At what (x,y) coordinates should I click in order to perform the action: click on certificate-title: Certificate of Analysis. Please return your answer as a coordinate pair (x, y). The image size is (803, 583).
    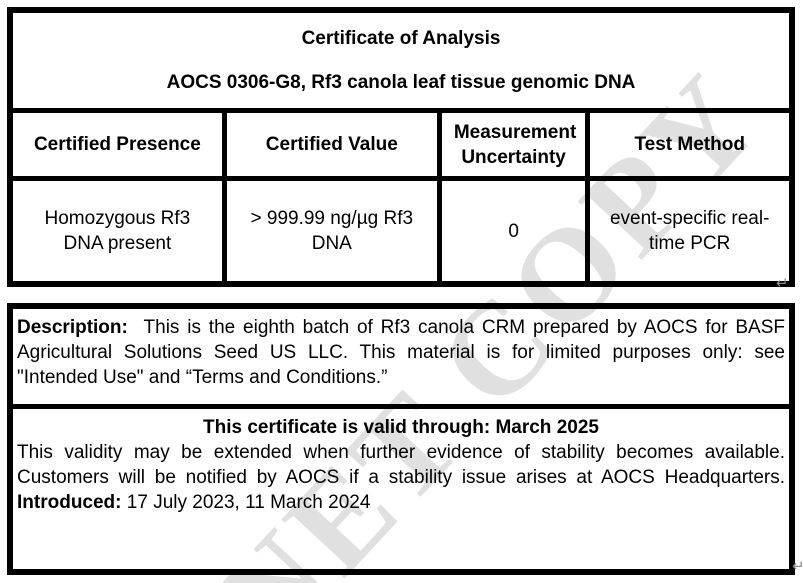
    Looking at the image, I should click on (401, 38).